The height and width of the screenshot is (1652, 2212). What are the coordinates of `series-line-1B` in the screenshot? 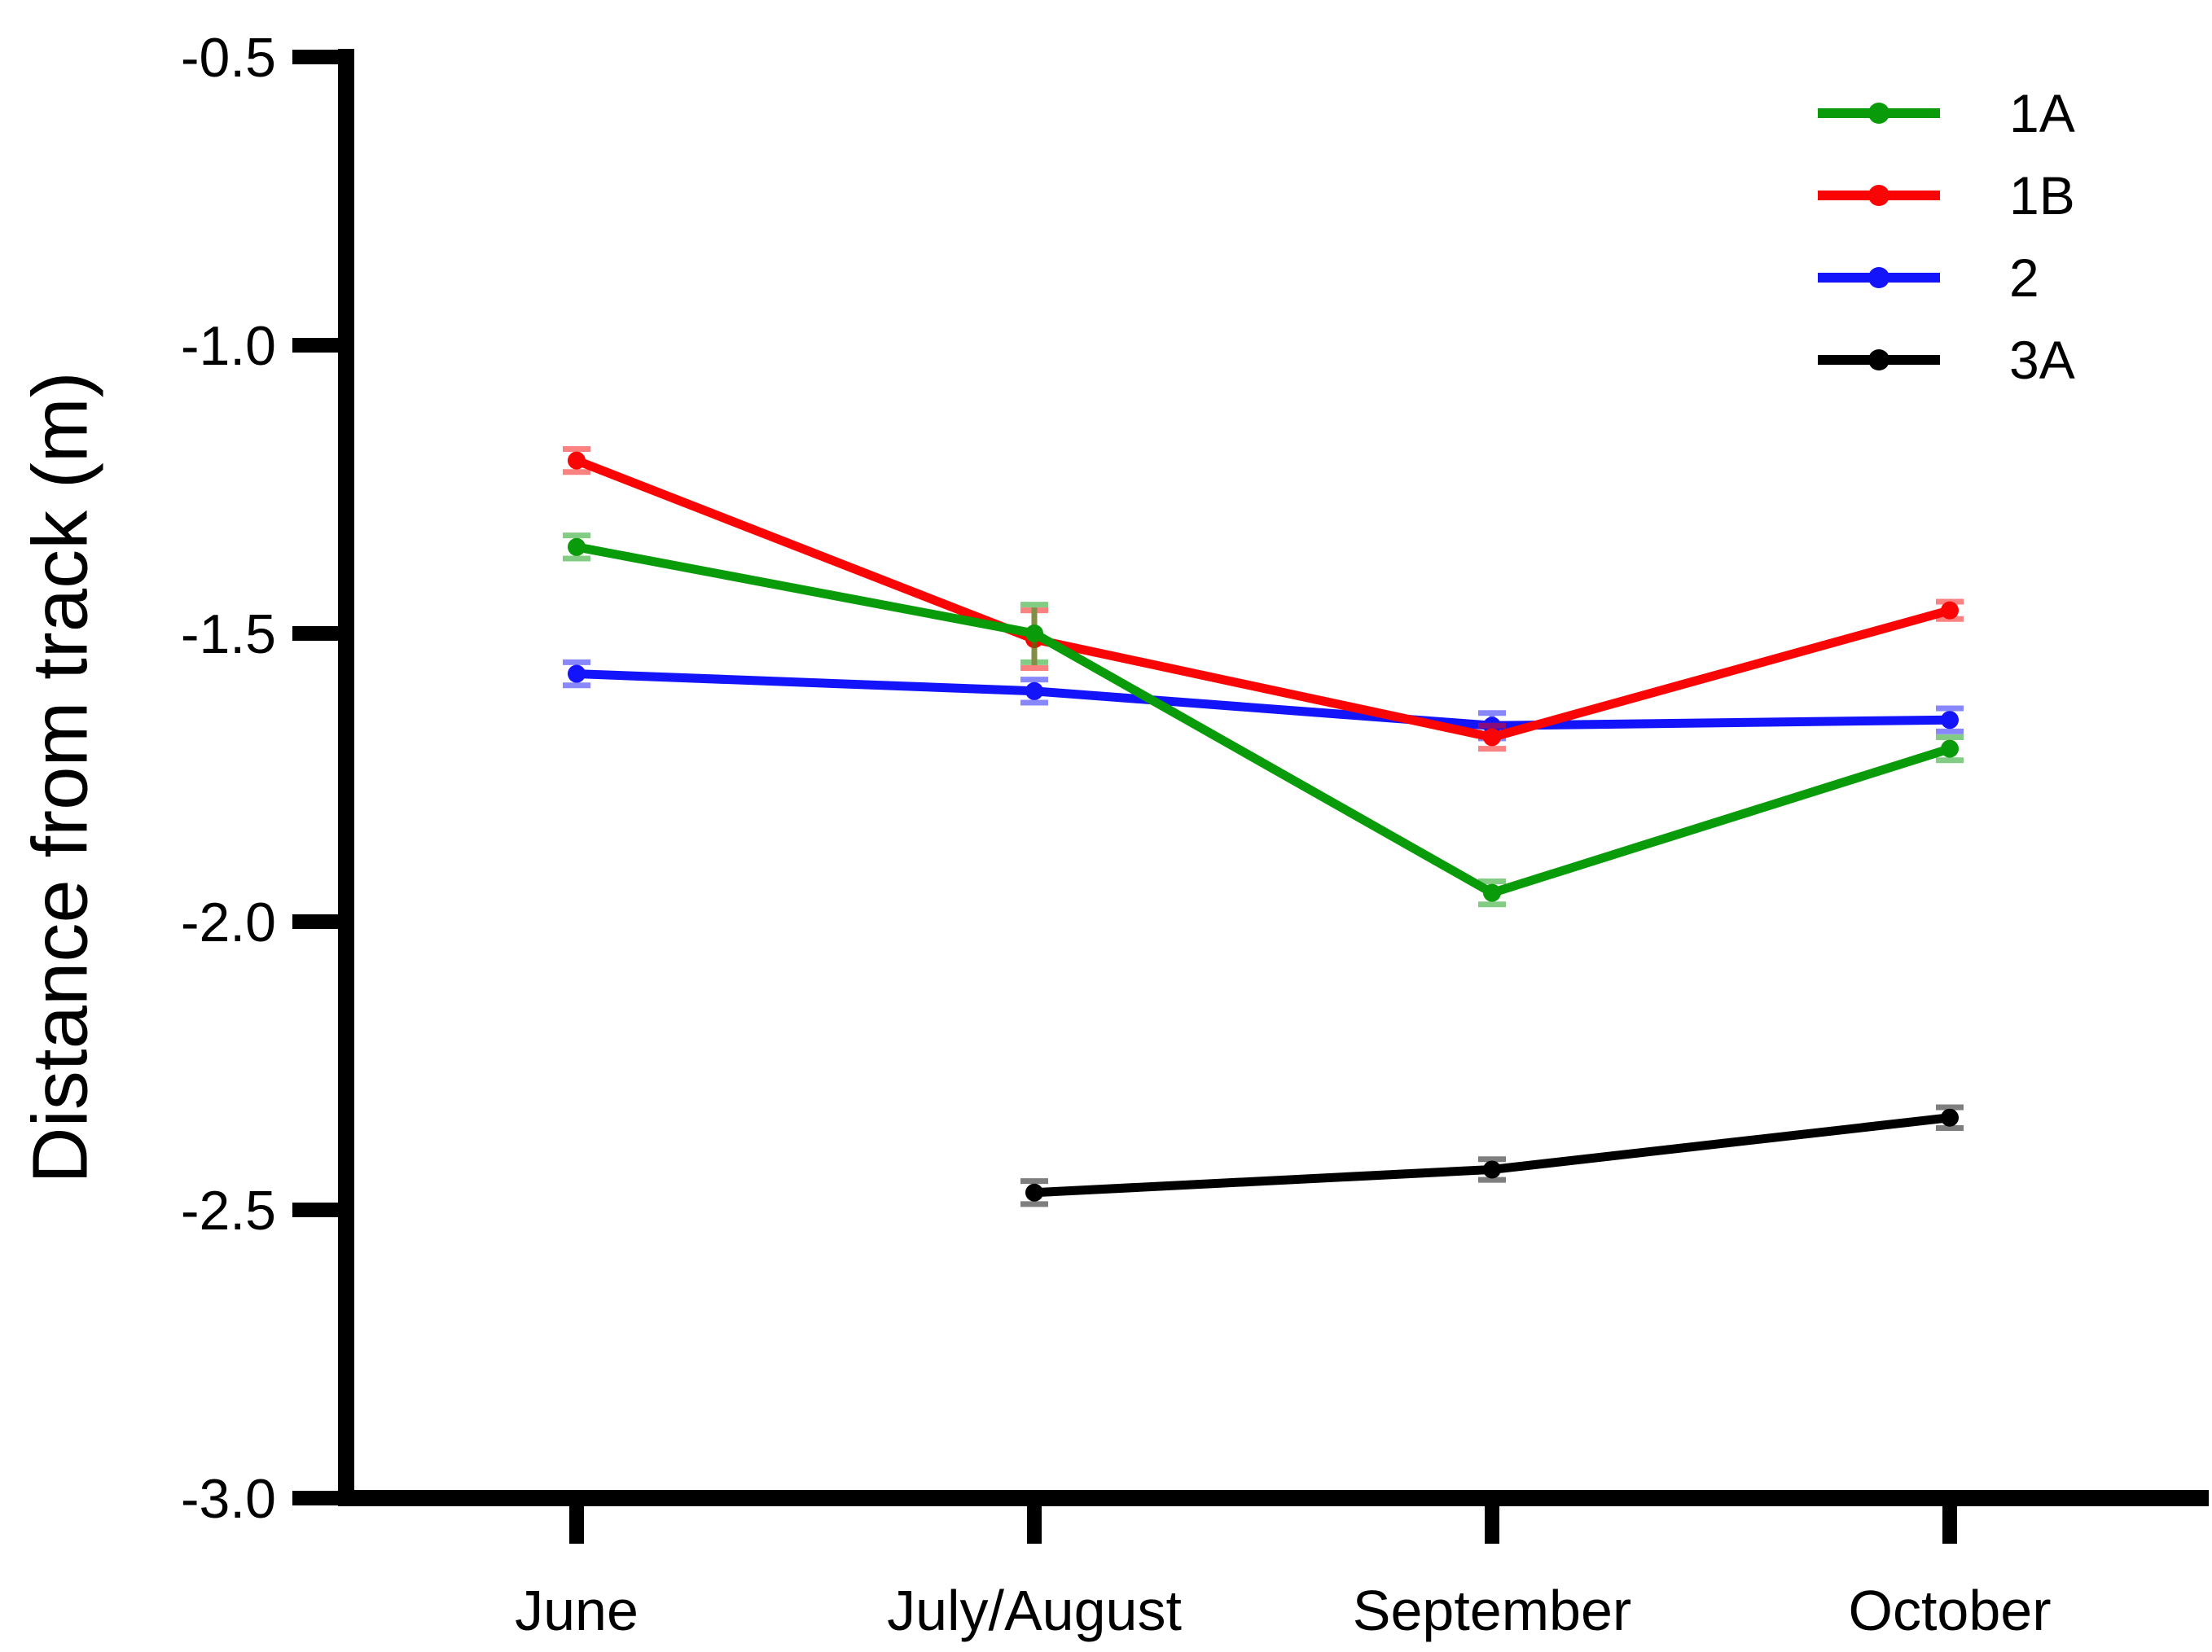 It's located at (1264, 599).